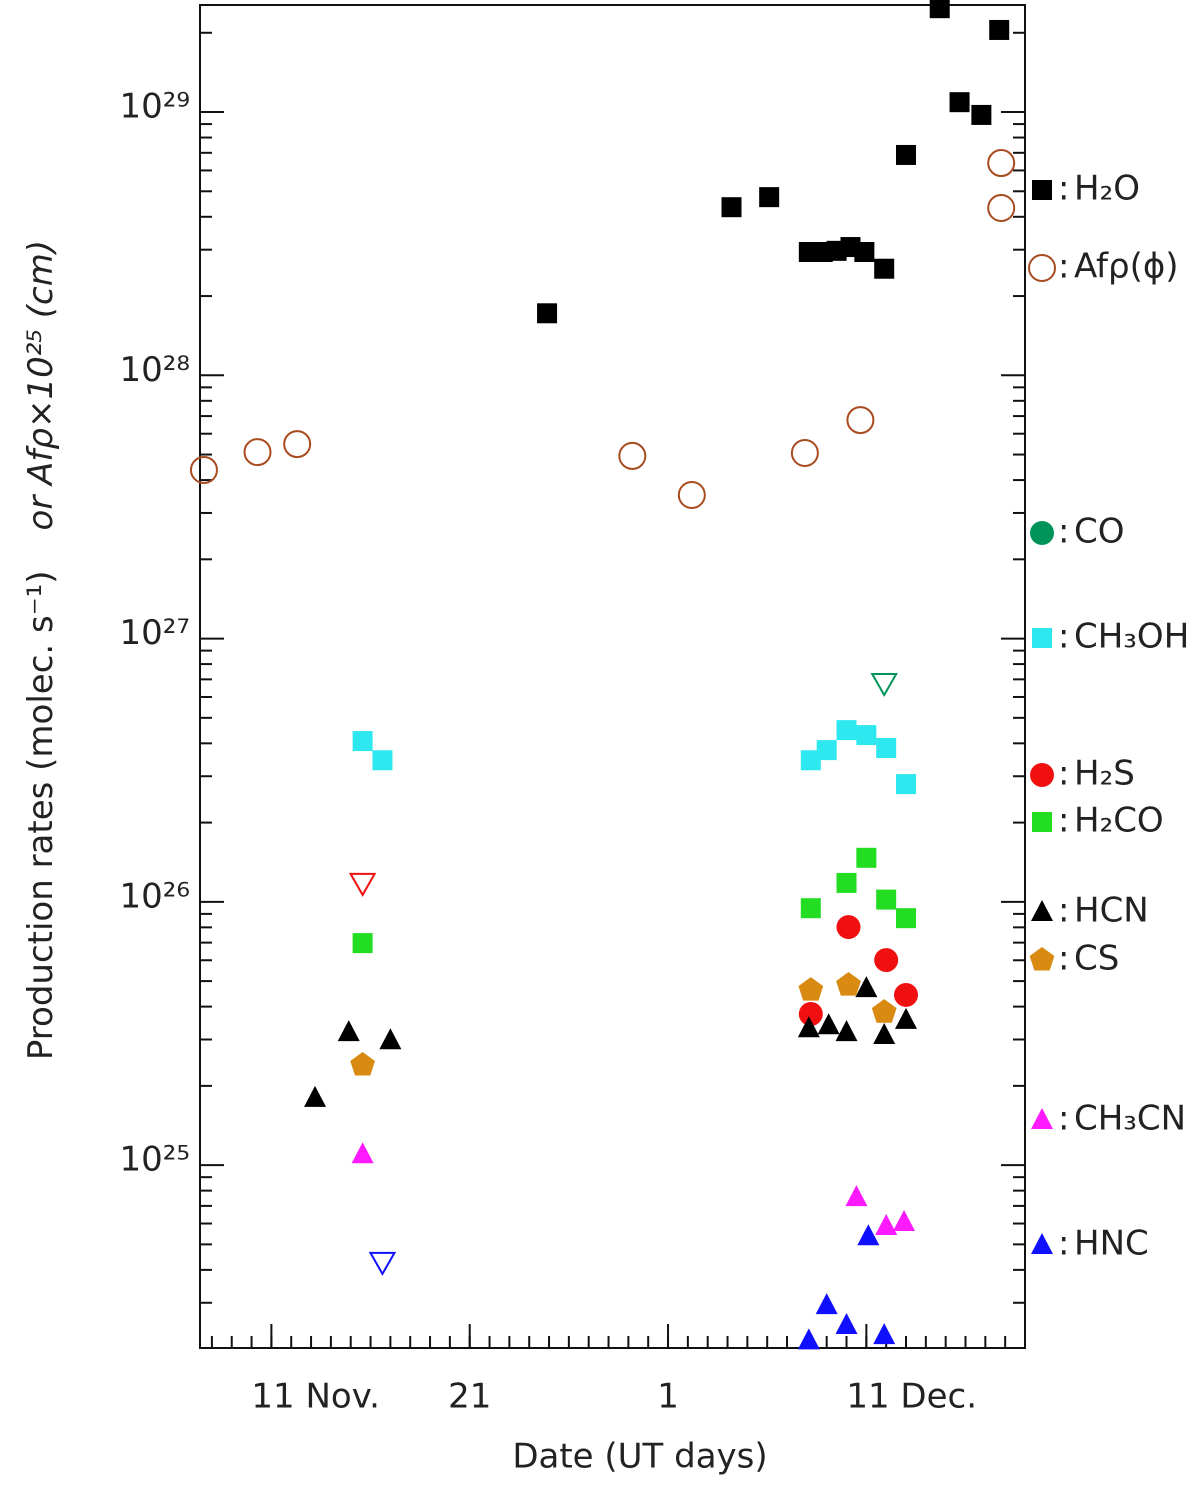  Describe the element at coordinates (41, 385) in the screenshot. I see `y-axis-label-alt: or Afρ×10²⁵ (cm)` at that location.